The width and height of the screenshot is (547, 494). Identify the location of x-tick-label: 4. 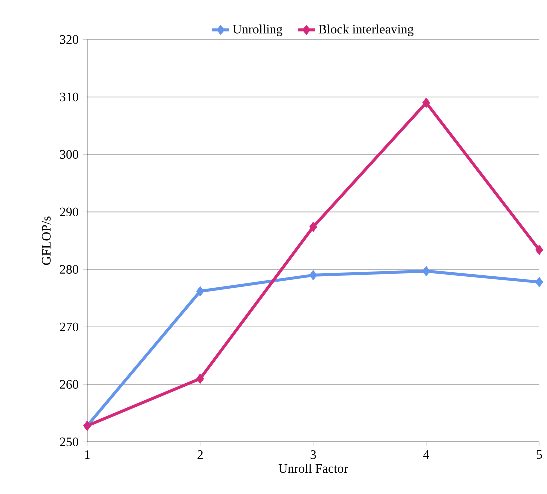
(427, 455).